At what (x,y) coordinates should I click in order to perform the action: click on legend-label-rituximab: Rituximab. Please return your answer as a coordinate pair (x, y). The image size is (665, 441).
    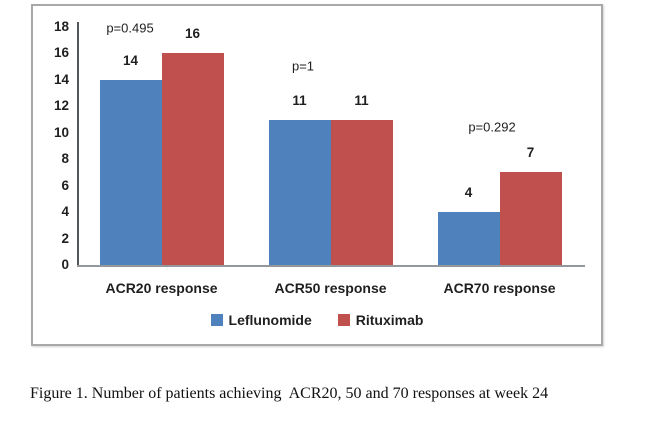
    Looking at the image, I should click on (389, 320).